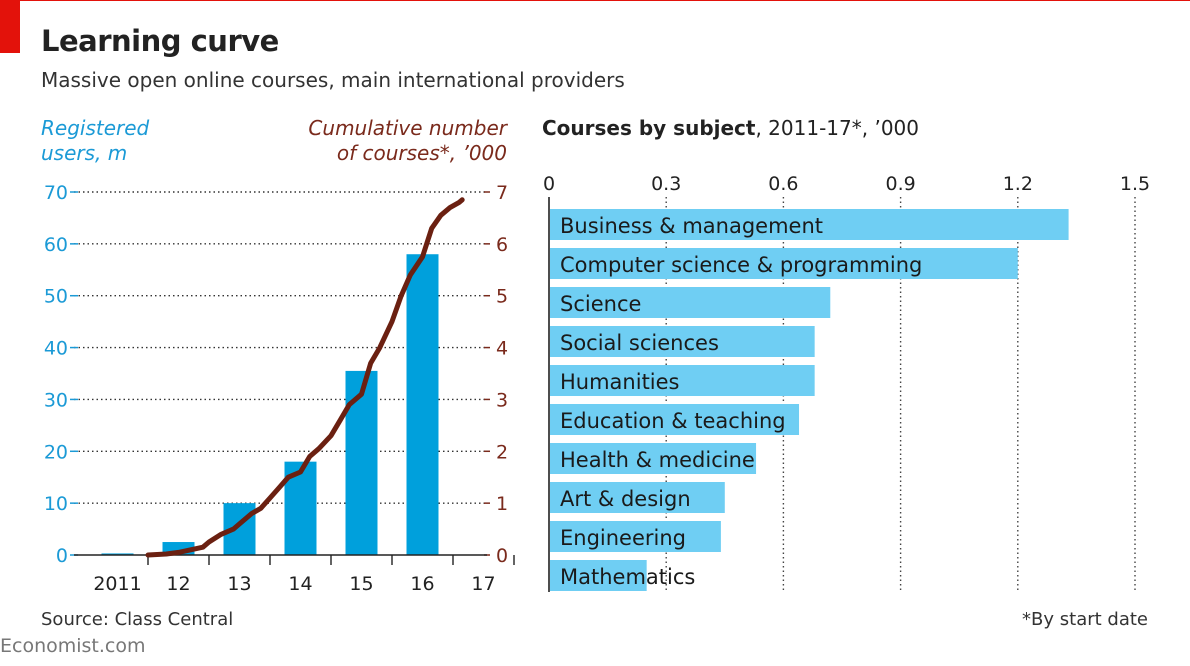  I want to click on year-tick-label: 2011, so click(117, 584).